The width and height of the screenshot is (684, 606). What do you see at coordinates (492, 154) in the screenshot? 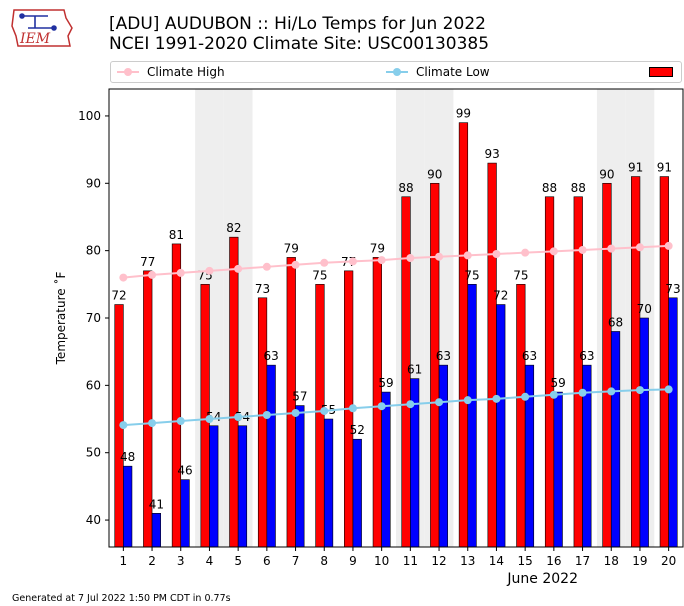
I see `high-value-label: 93` at bounding box center [492, 154].